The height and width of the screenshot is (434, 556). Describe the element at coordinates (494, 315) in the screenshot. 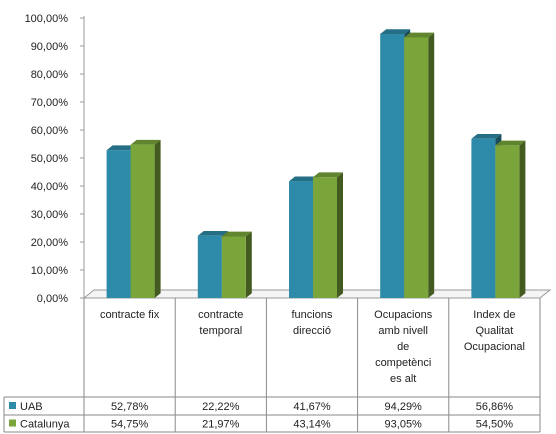

I see `category-label: Index de` at that location.